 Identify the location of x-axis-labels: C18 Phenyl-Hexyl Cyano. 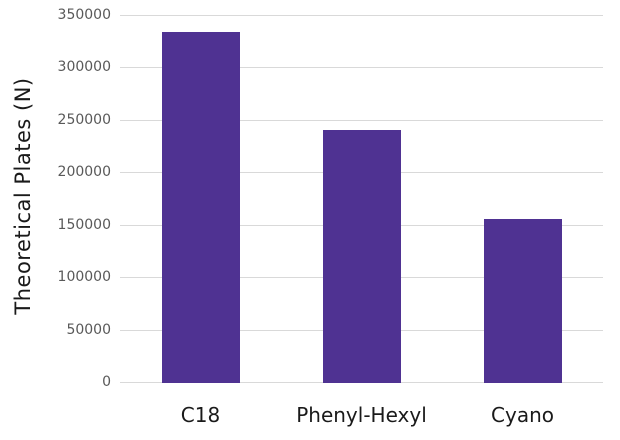
(361, 415).